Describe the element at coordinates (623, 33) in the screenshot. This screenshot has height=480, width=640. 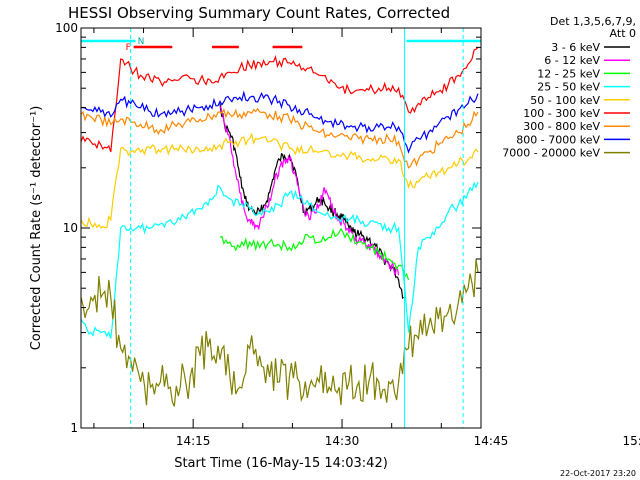
I see `legend-title-line: Att 0` at that location.